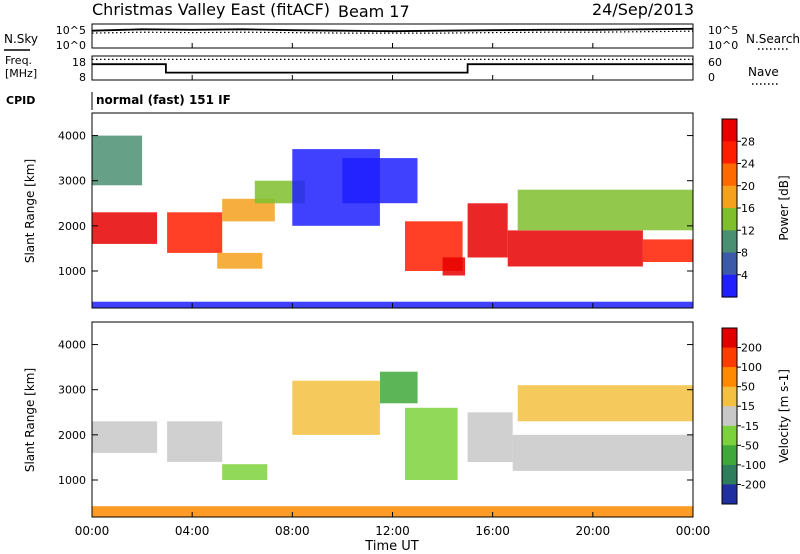 The image size is (800, 554). I want to click on nsearch-label: N.Search, so click(773, 39).